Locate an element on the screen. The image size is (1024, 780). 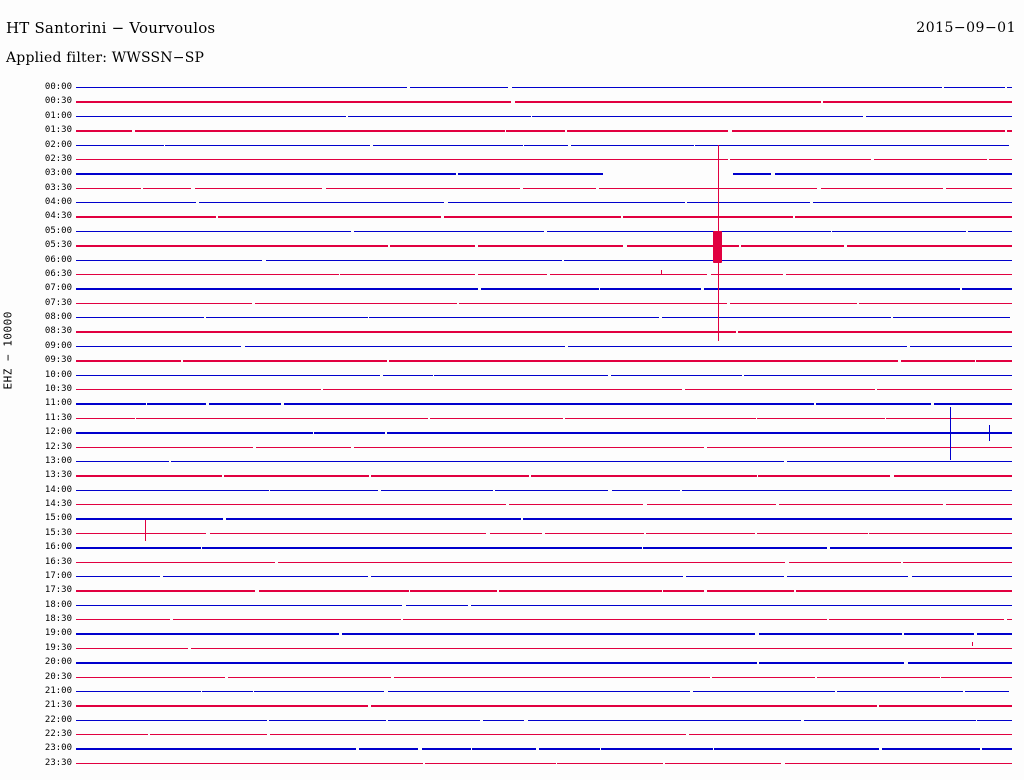
time-axis-label: 17:00 is located at coordinates (58, 575).